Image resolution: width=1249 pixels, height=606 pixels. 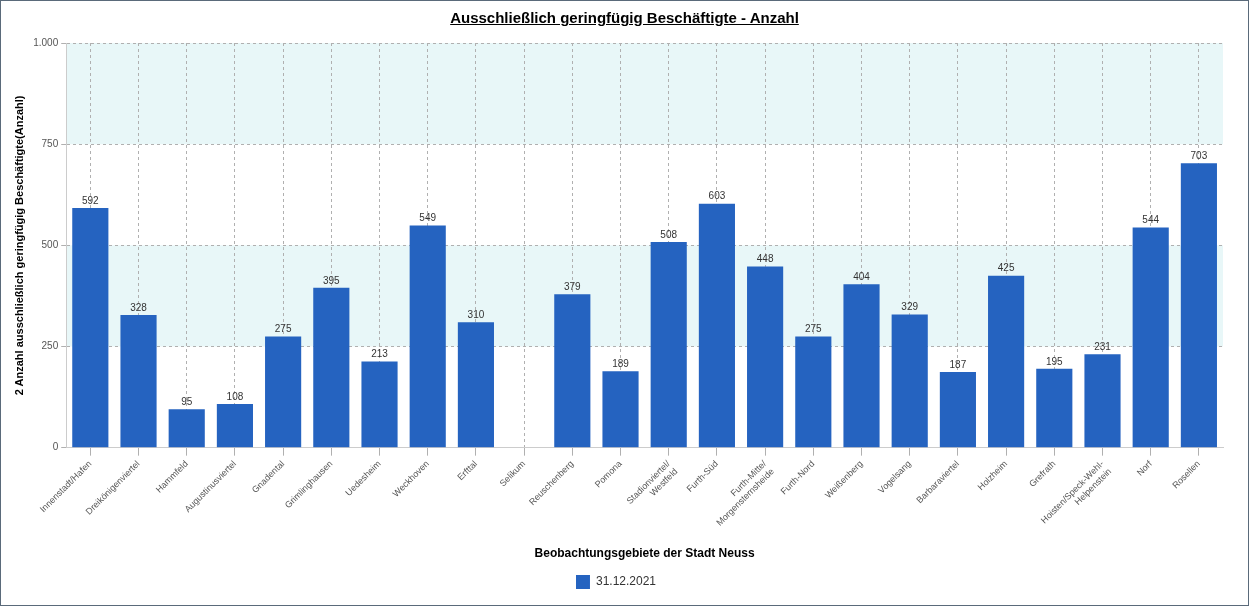 I want to click on data-label: 213, so click(x=380, y=354).